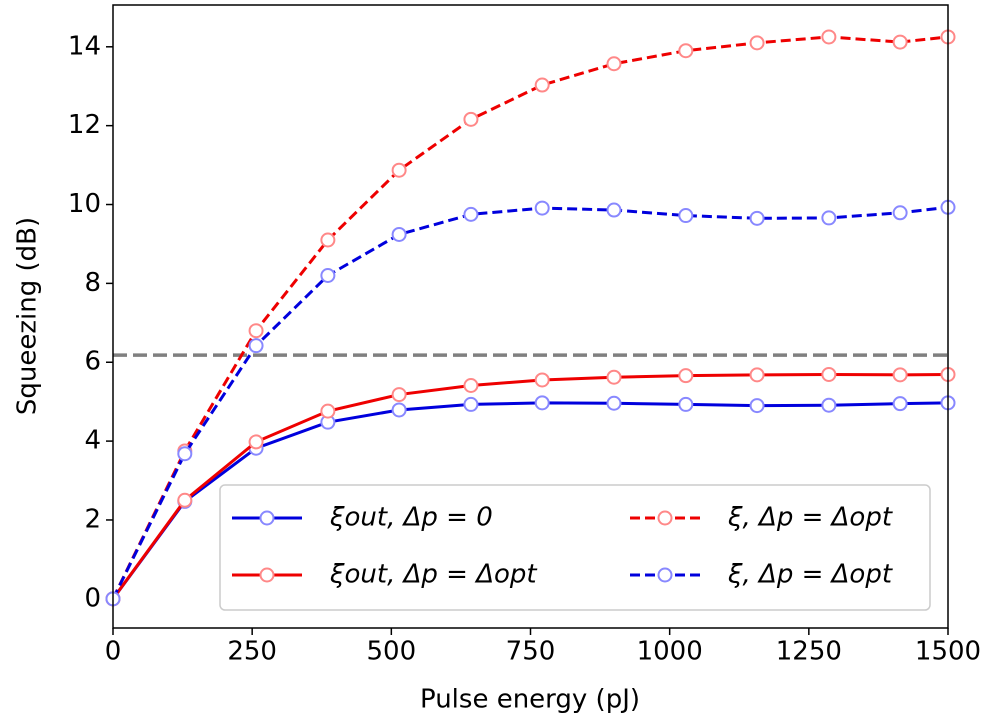 This screenshot has width=996, height=721. I want to click on y-tick-label: 0, so click(92, 598).